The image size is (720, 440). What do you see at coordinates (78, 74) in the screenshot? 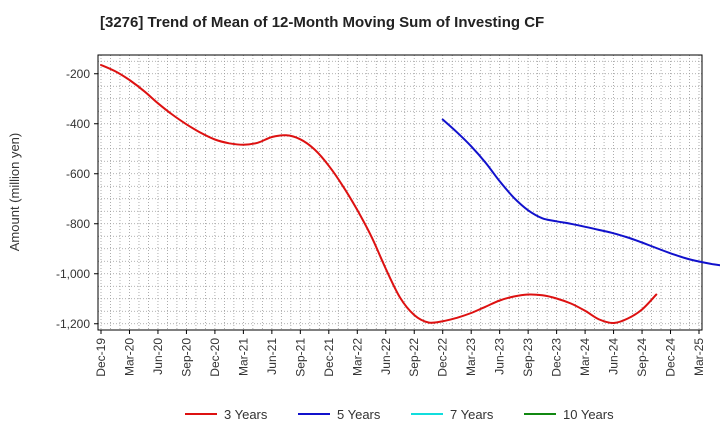
I see `y-tick-label: -200` at bounding box center [78, 74].